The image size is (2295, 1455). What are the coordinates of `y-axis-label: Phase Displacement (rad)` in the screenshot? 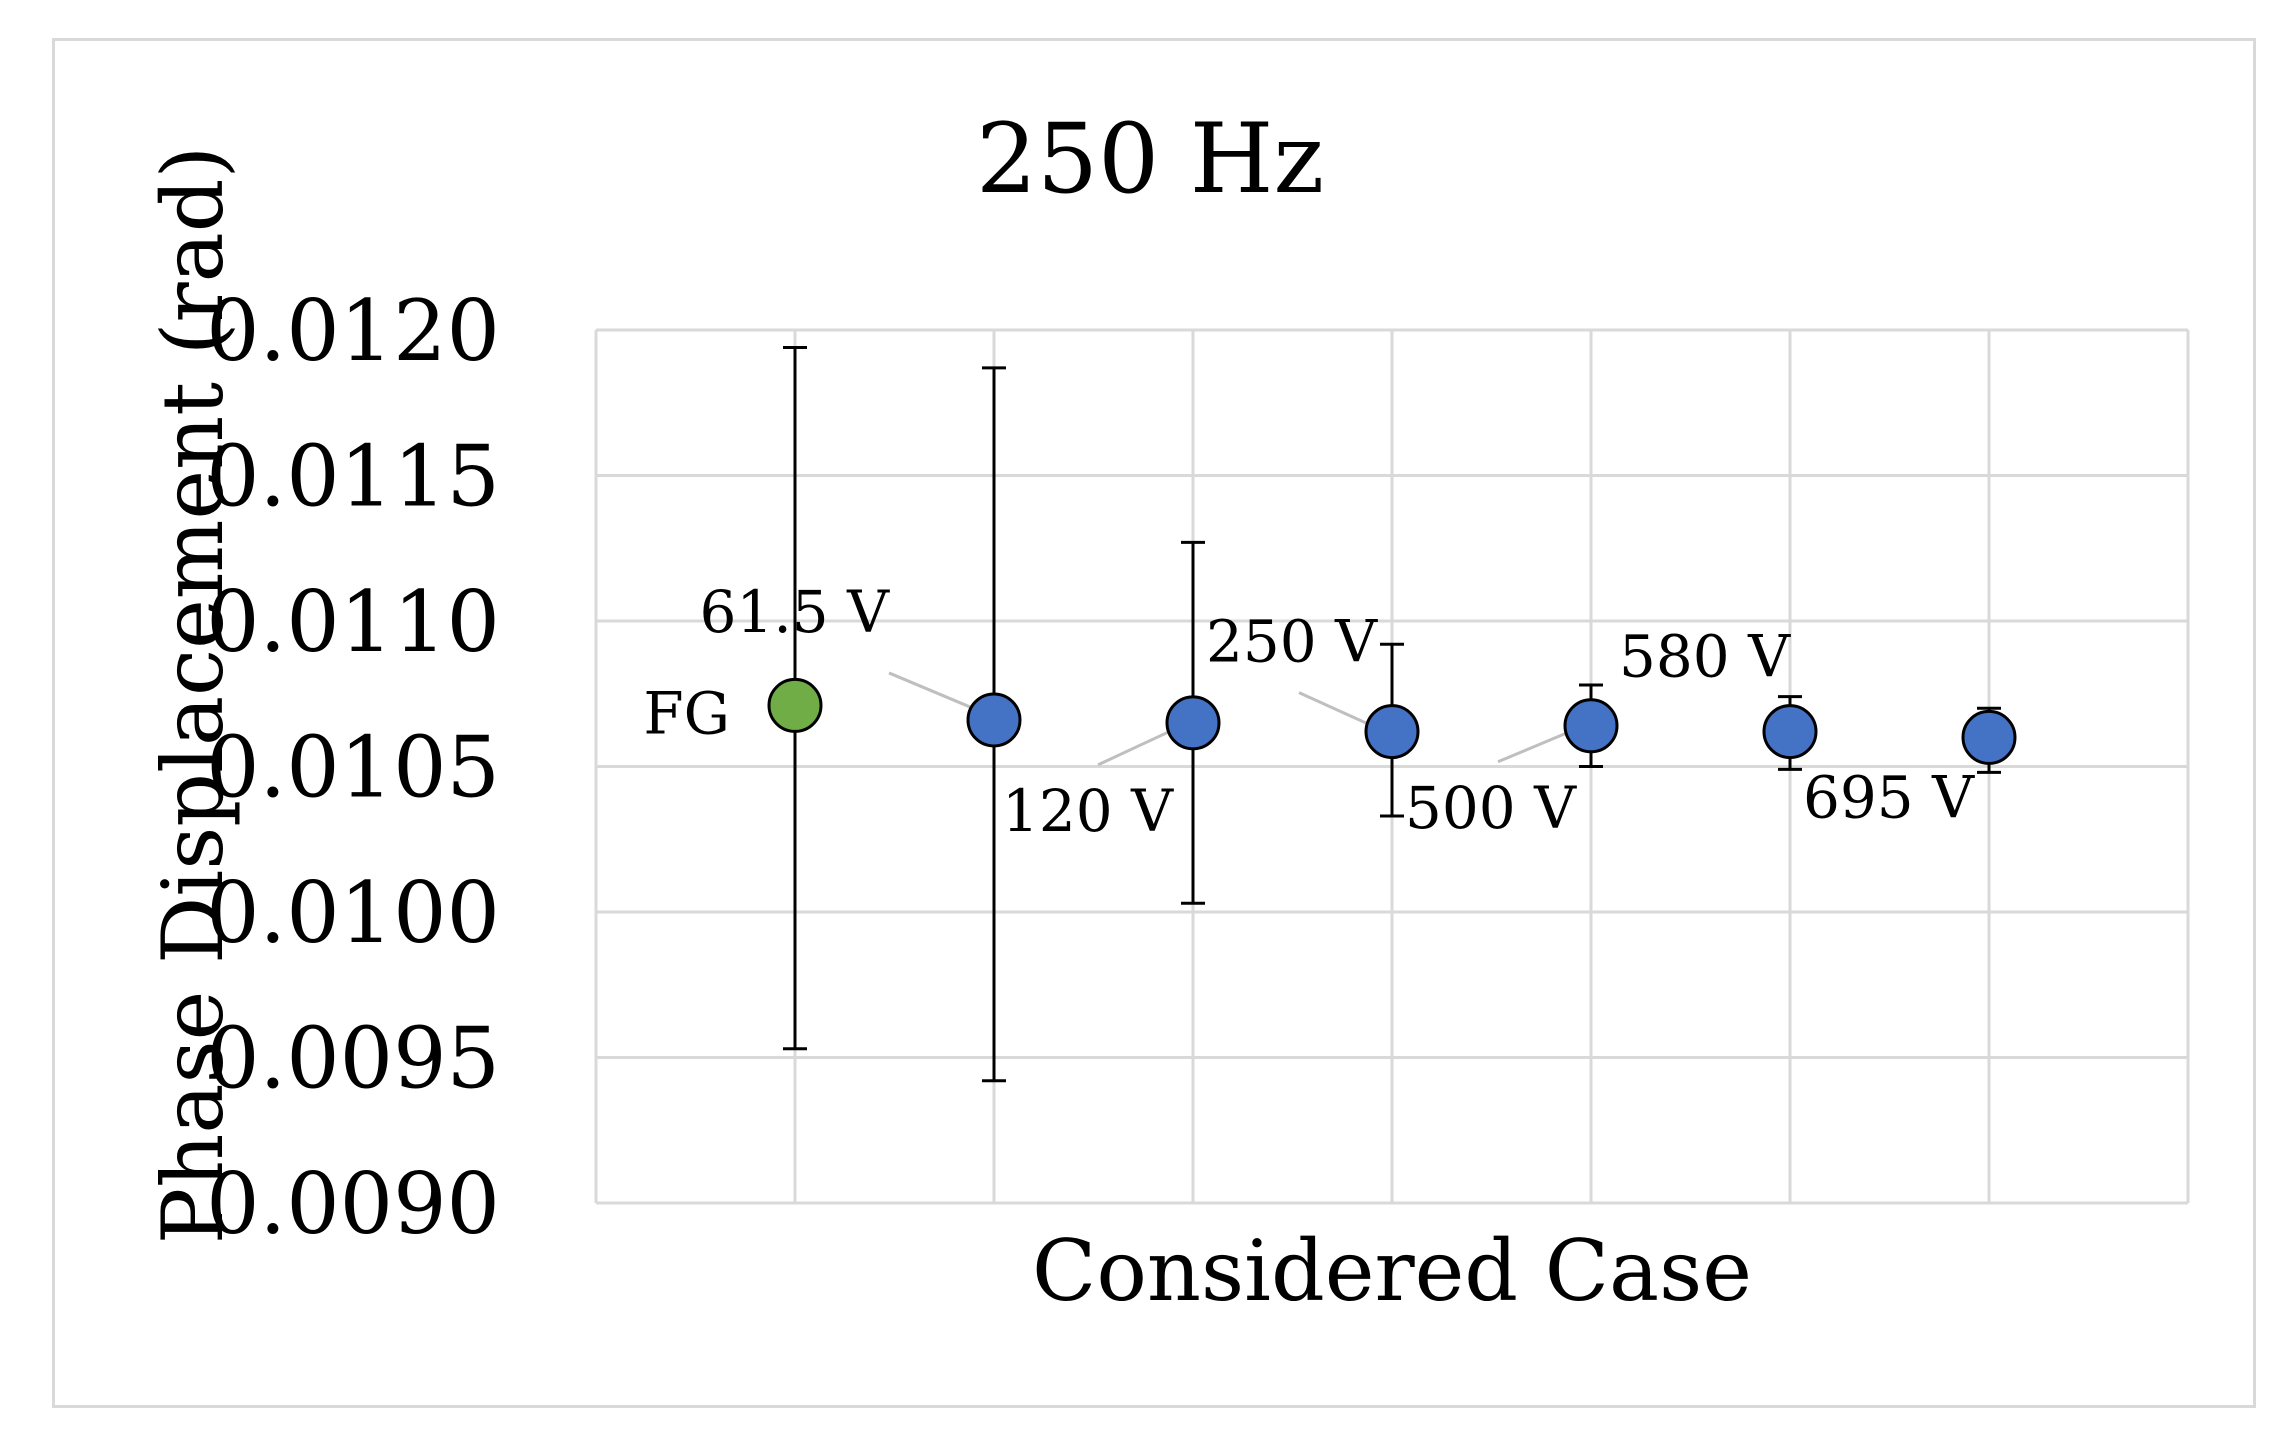 It's located at (193, 695).